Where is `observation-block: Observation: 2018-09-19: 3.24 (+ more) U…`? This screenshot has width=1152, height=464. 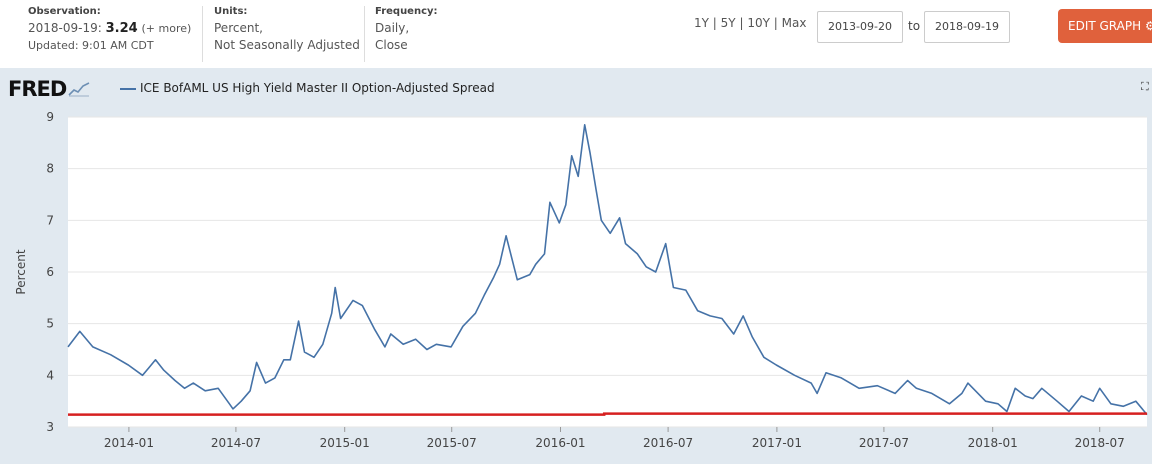
observation-block: Observation: 2018-09-19: 3.24 (+ more) U… is located at coordinates (109, 30).